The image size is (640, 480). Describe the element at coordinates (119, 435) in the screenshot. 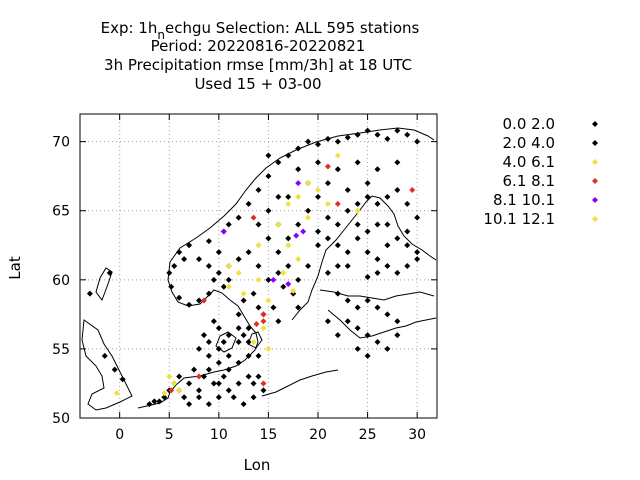

I see `x-tick-label: 0` at that location.